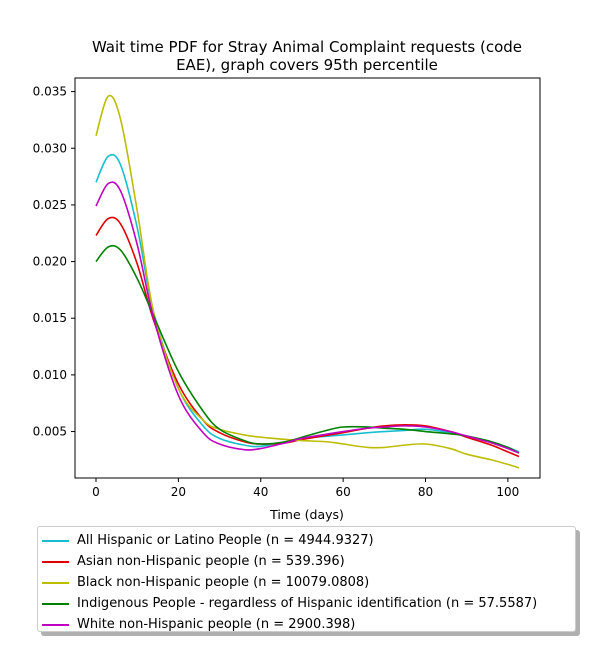  What do you see at coordinates (425, 492) in the screenshot?
I see `x-tick-label: 80` at bounding box center [425, 492].